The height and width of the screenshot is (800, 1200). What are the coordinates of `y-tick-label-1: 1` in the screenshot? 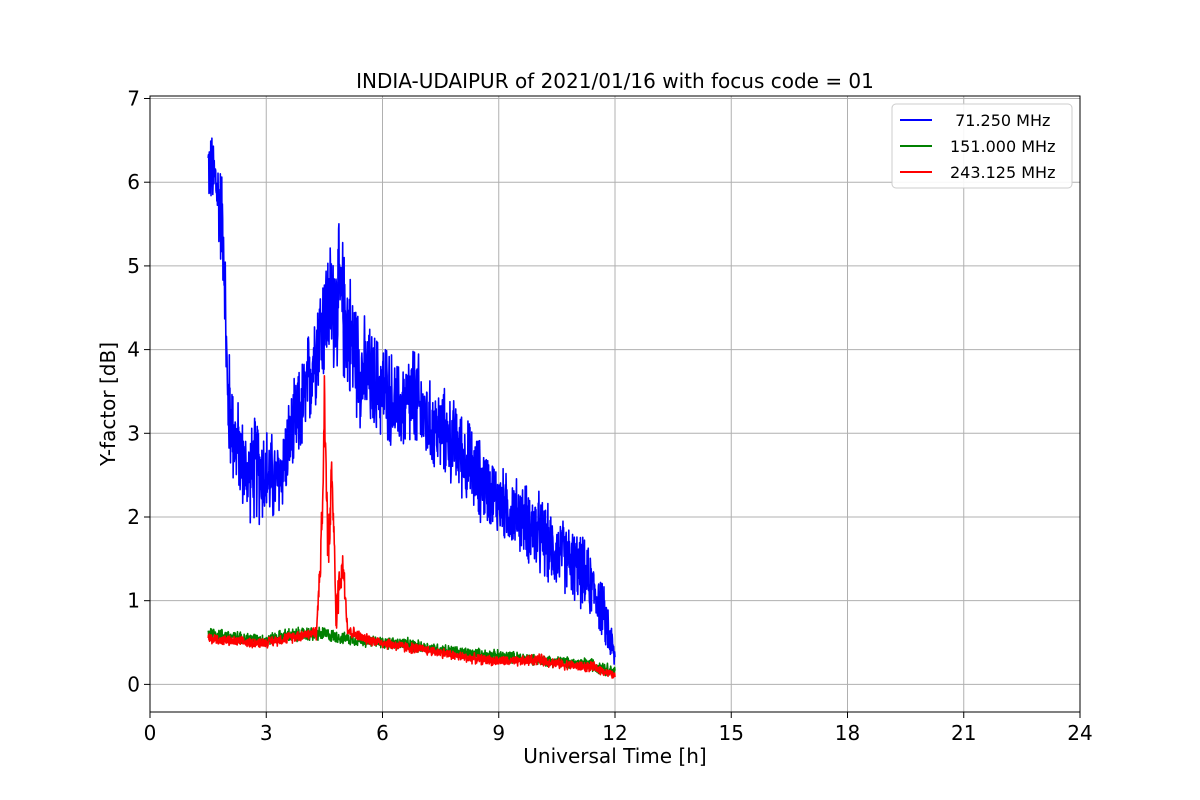 It's located at (133, 601).